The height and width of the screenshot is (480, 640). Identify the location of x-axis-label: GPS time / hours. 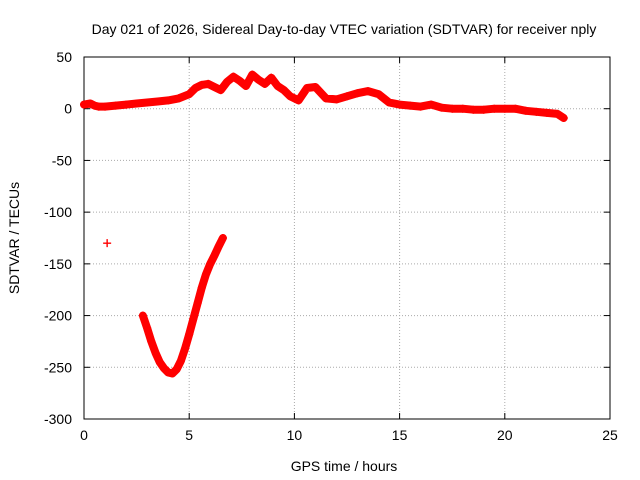
(344, 466).